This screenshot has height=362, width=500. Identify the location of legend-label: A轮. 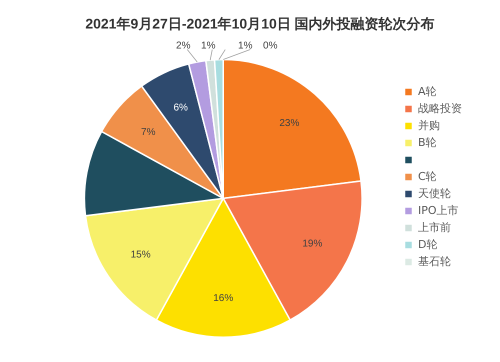
(427, 91).